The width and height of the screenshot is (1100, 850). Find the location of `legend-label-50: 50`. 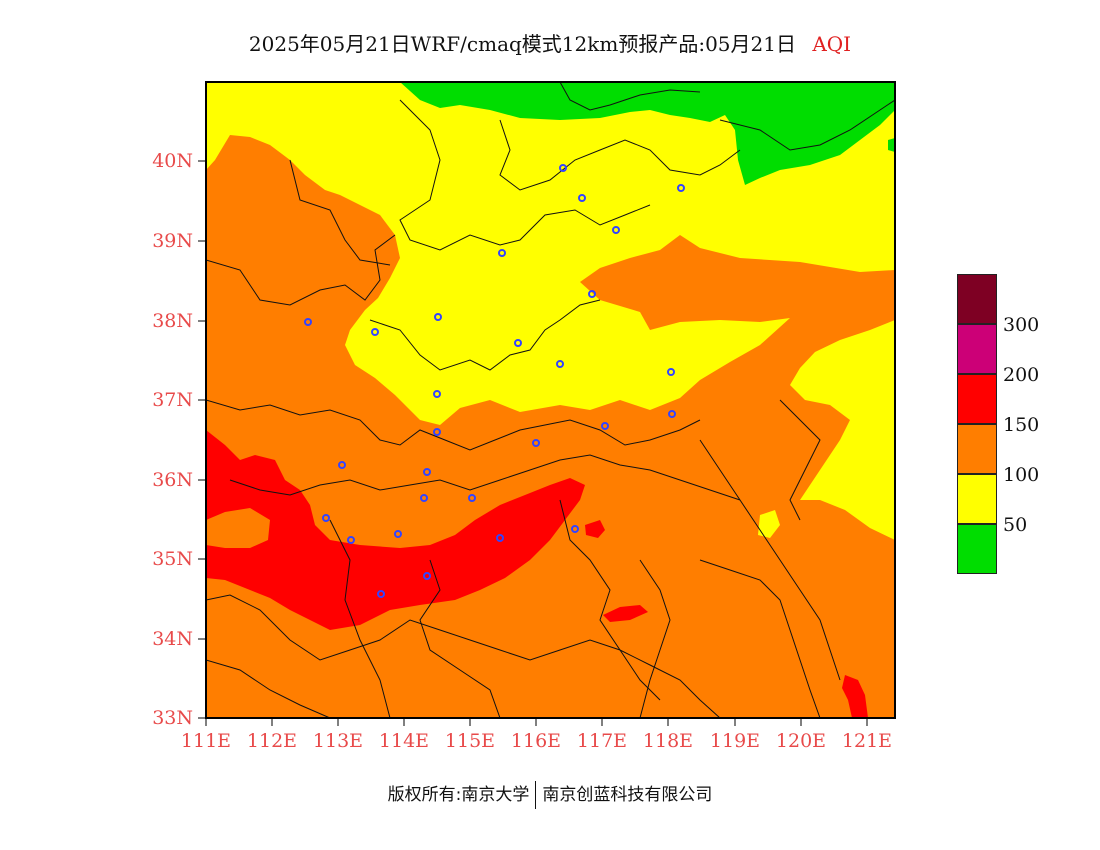

legend-label-50: 50 is located at coordinates (1015, 525).